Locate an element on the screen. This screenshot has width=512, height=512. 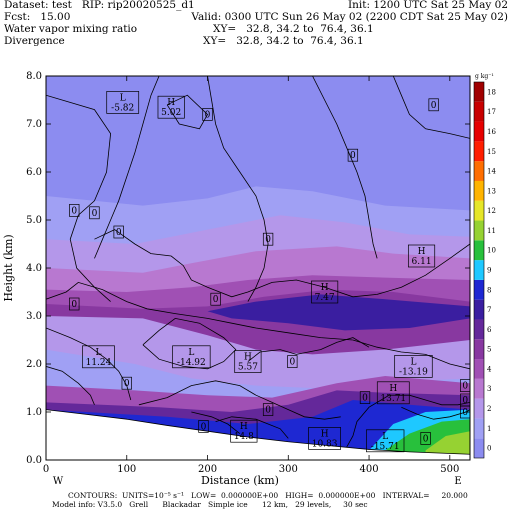
header-field1: Water vapor mixing ratio is located at coordinates (71, 29).